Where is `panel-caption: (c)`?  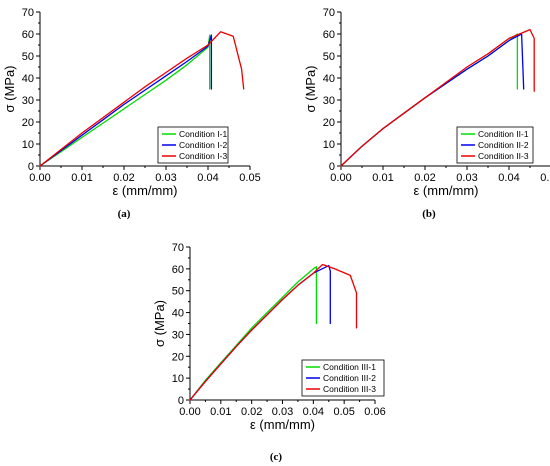 panel-caption: (c) is located at coordinates (276, 457).